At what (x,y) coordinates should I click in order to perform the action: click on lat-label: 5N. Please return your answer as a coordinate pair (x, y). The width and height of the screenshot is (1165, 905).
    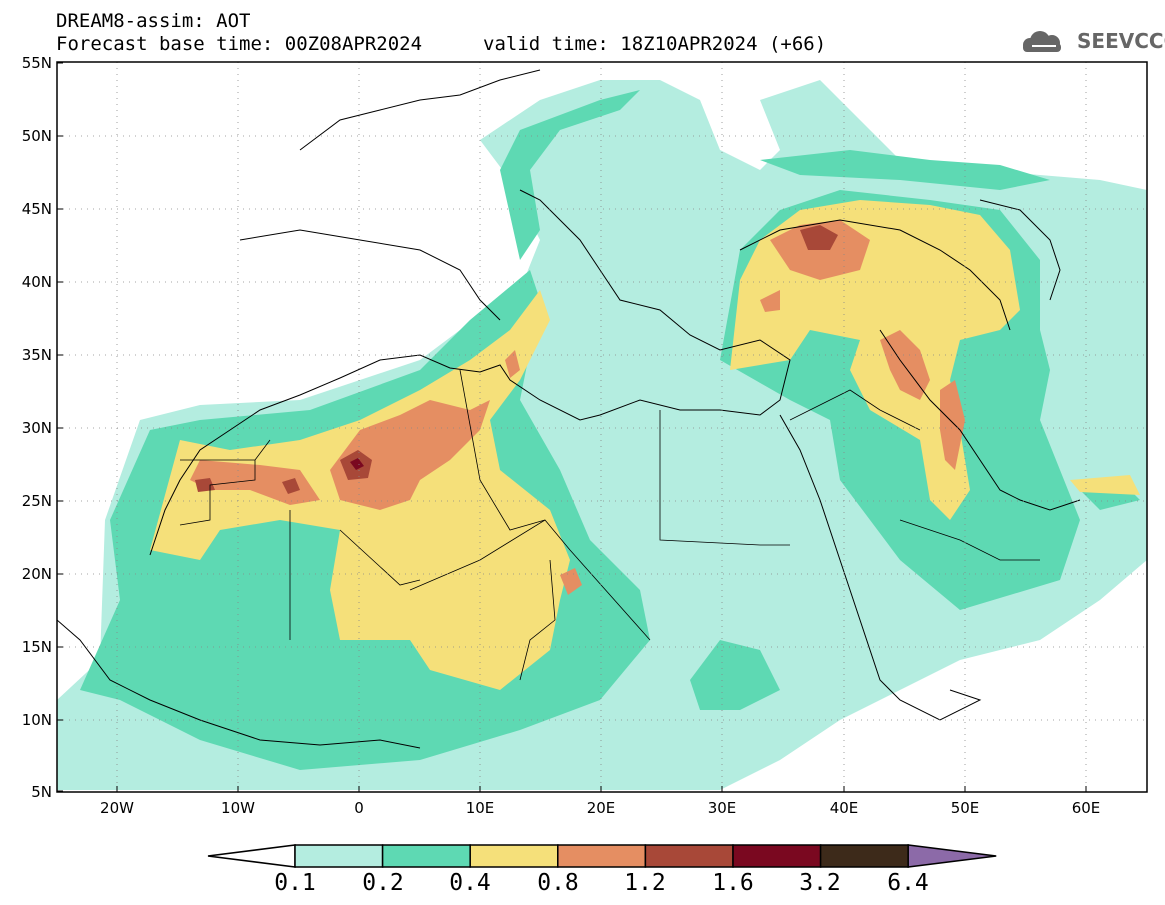
    Looking at the image, I should click on (41, 792).